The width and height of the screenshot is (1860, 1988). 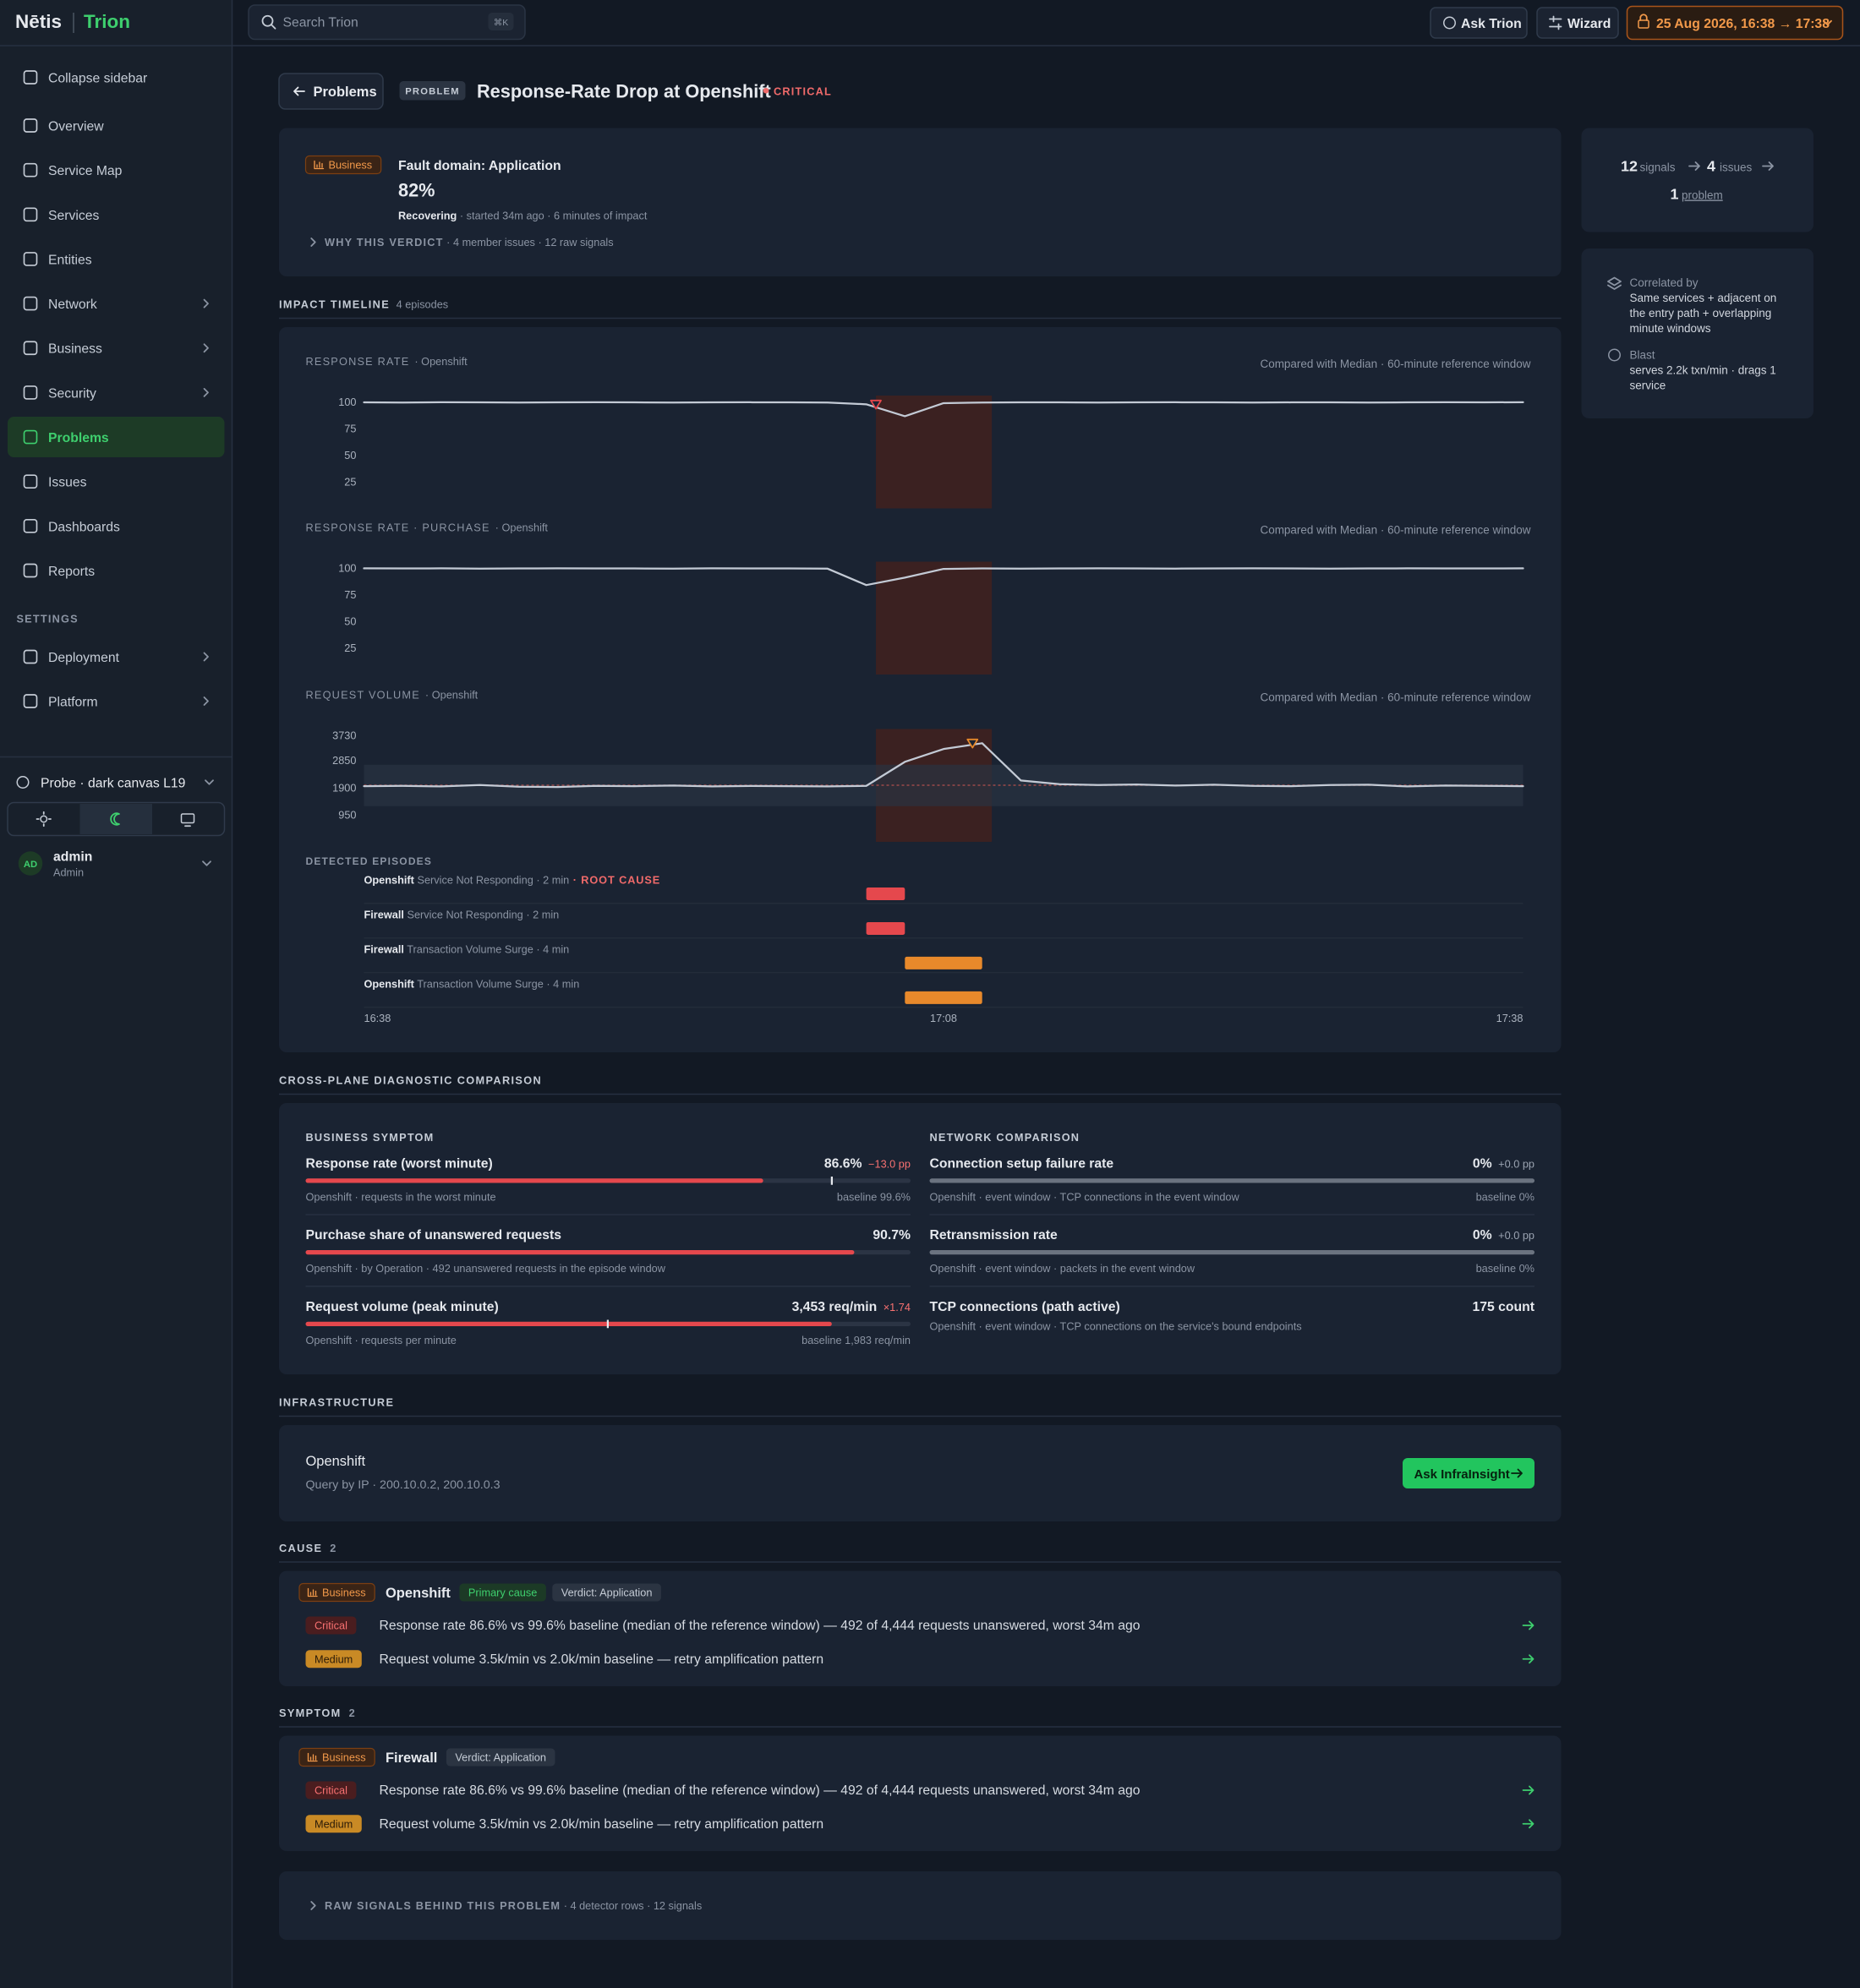 I want to click on business-icon, so click(x=312, y=1592).